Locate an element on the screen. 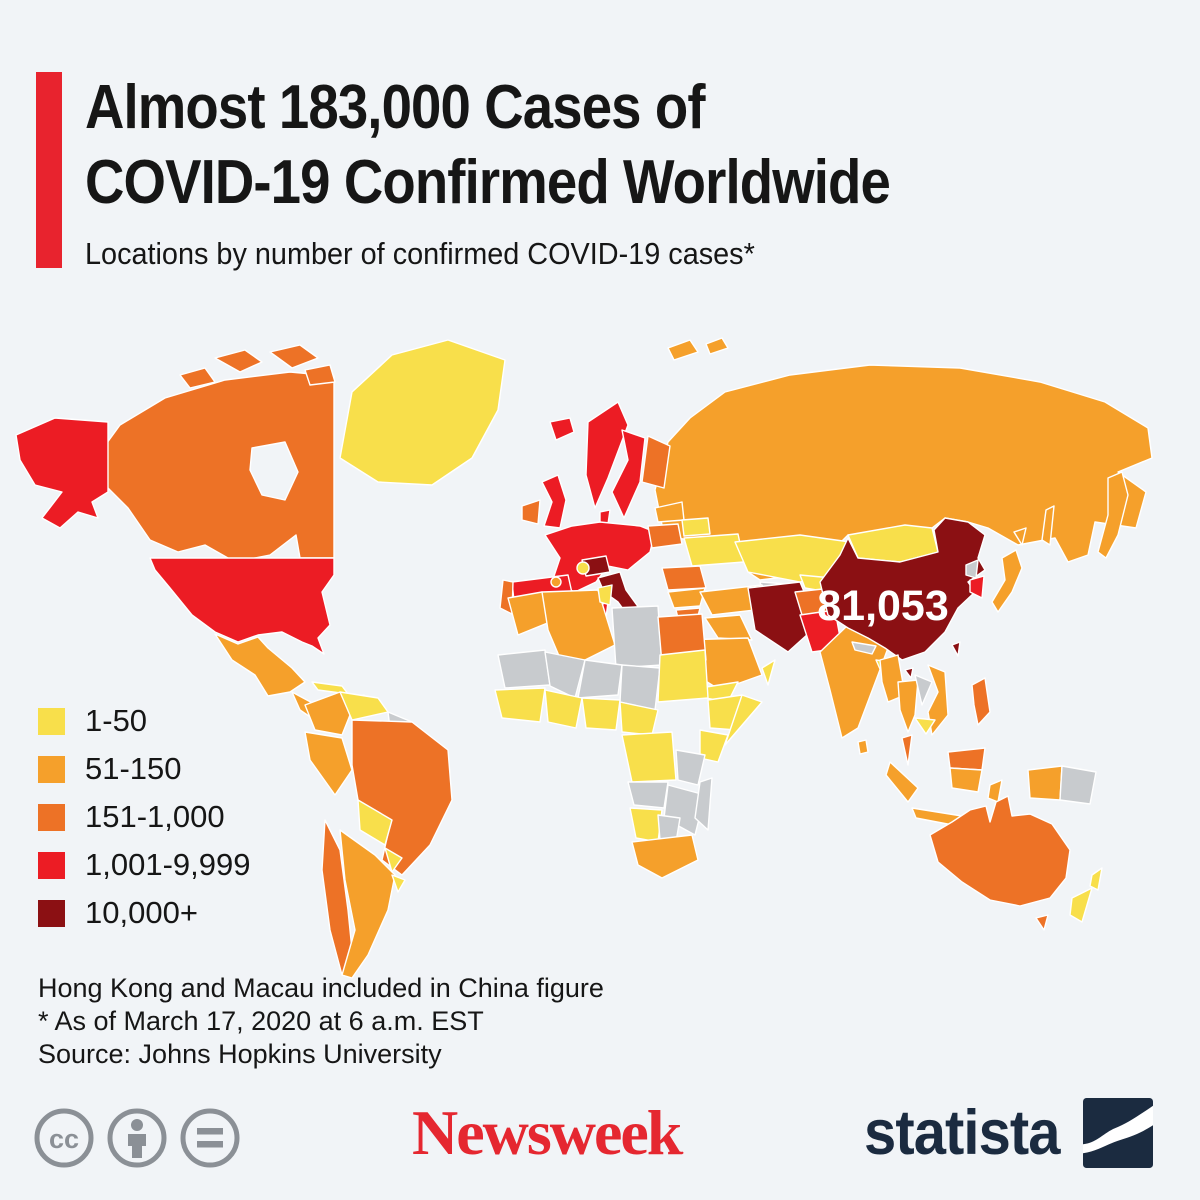 Image resolution: width=1200 pixels, height=1200 pixels. map-region-belarus is located at coordinates (696, 527).